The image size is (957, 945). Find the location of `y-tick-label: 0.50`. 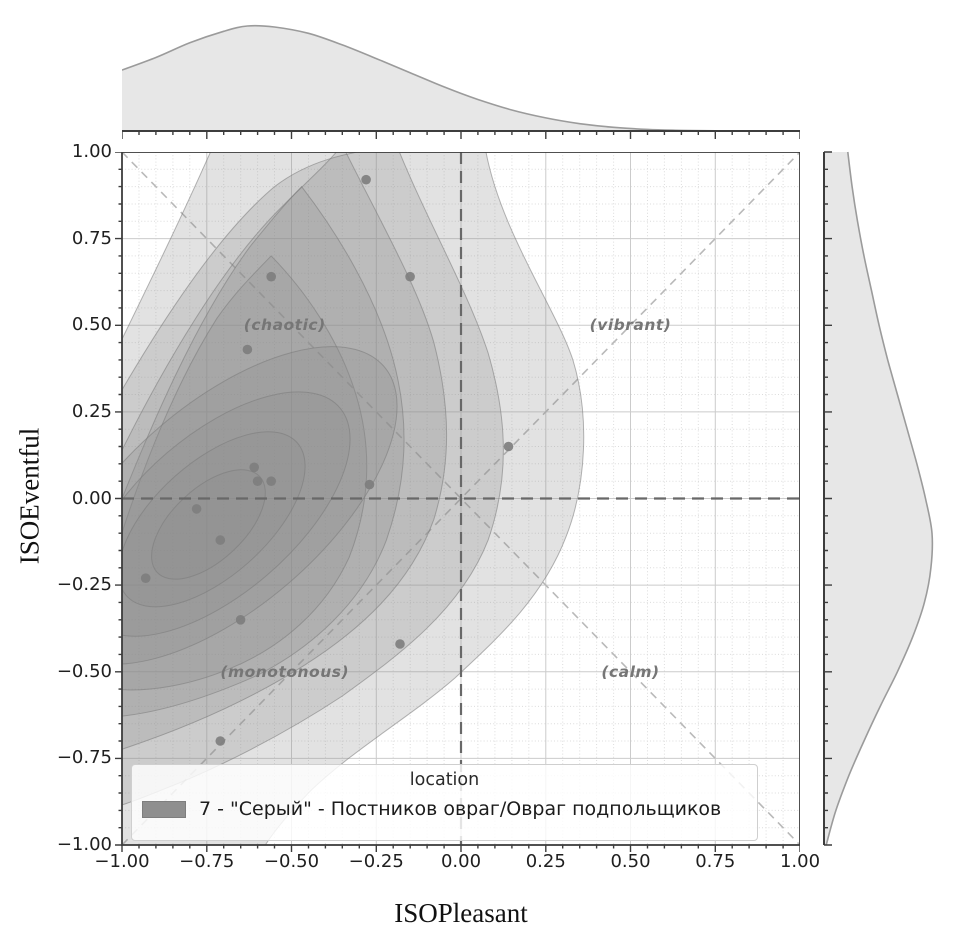

y-tick-label: 0.50 is located at coordinates (91, 325).